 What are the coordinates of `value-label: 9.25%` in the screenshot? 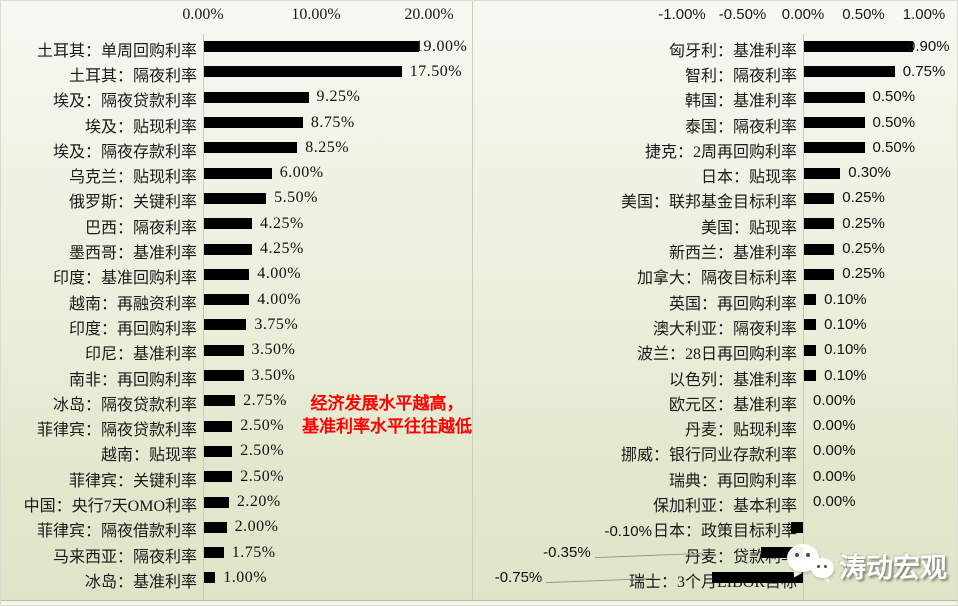 It's located at (338, 97).